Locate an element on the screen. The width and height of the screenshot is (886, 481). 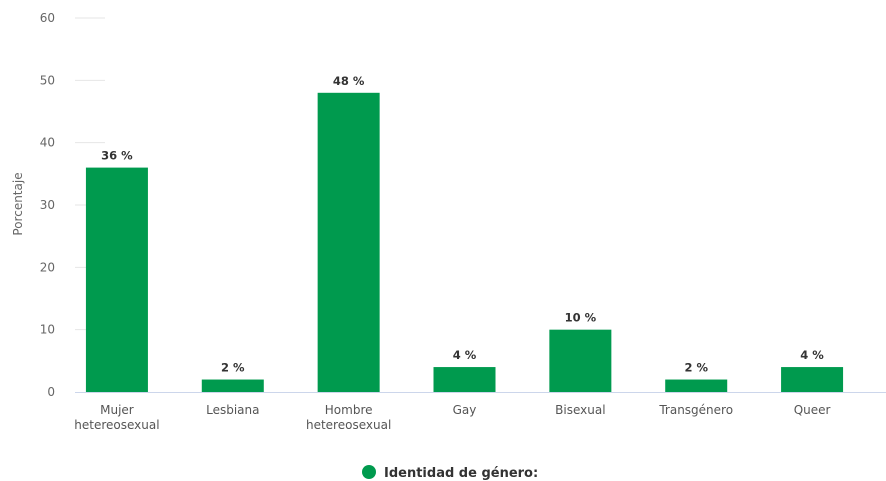
x-tick-label-line: Mujer is located at coordinates (117, 410).